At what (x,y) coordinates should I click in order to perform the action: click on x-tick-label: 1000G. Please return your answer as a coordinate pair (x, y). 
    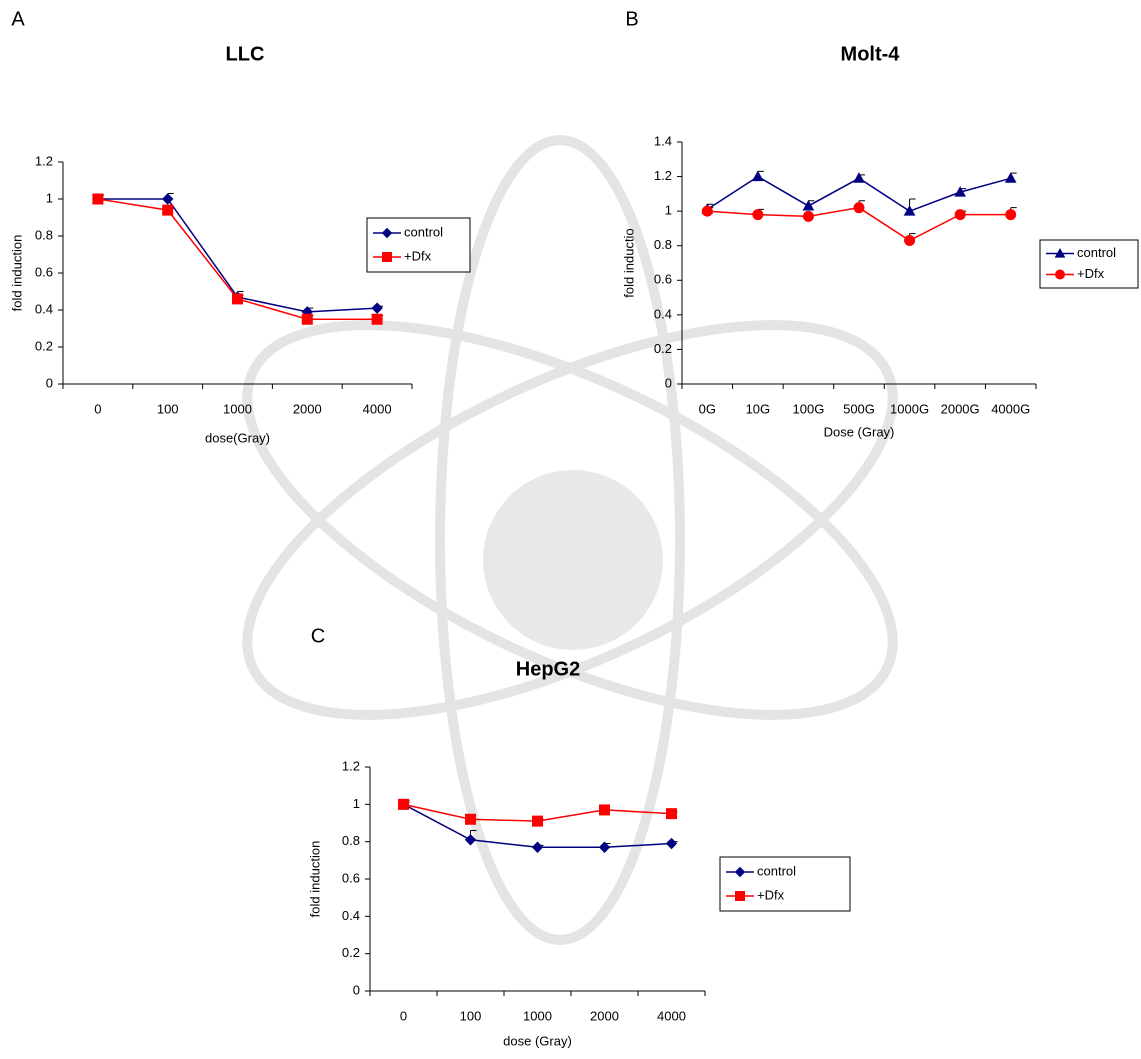
    Looking at the image, I should click on (909, 408).